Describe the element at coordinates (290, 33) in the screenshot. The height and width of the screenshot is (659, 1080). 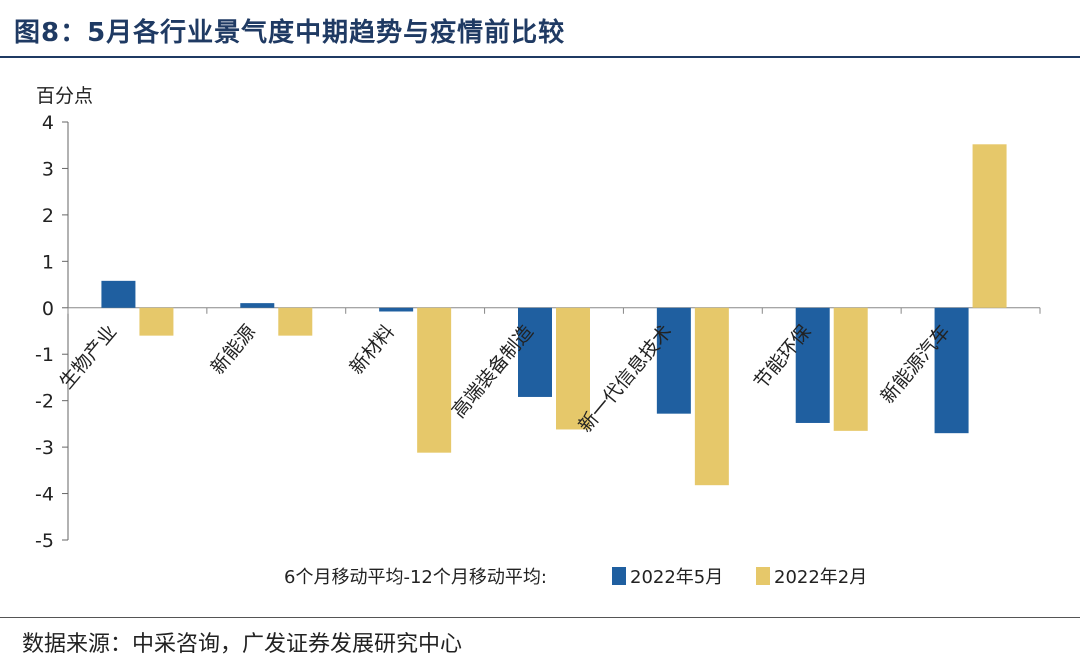
I see `figure-title: 图8：5月各行业景气度中期趋势与疫情前比较` at that location.